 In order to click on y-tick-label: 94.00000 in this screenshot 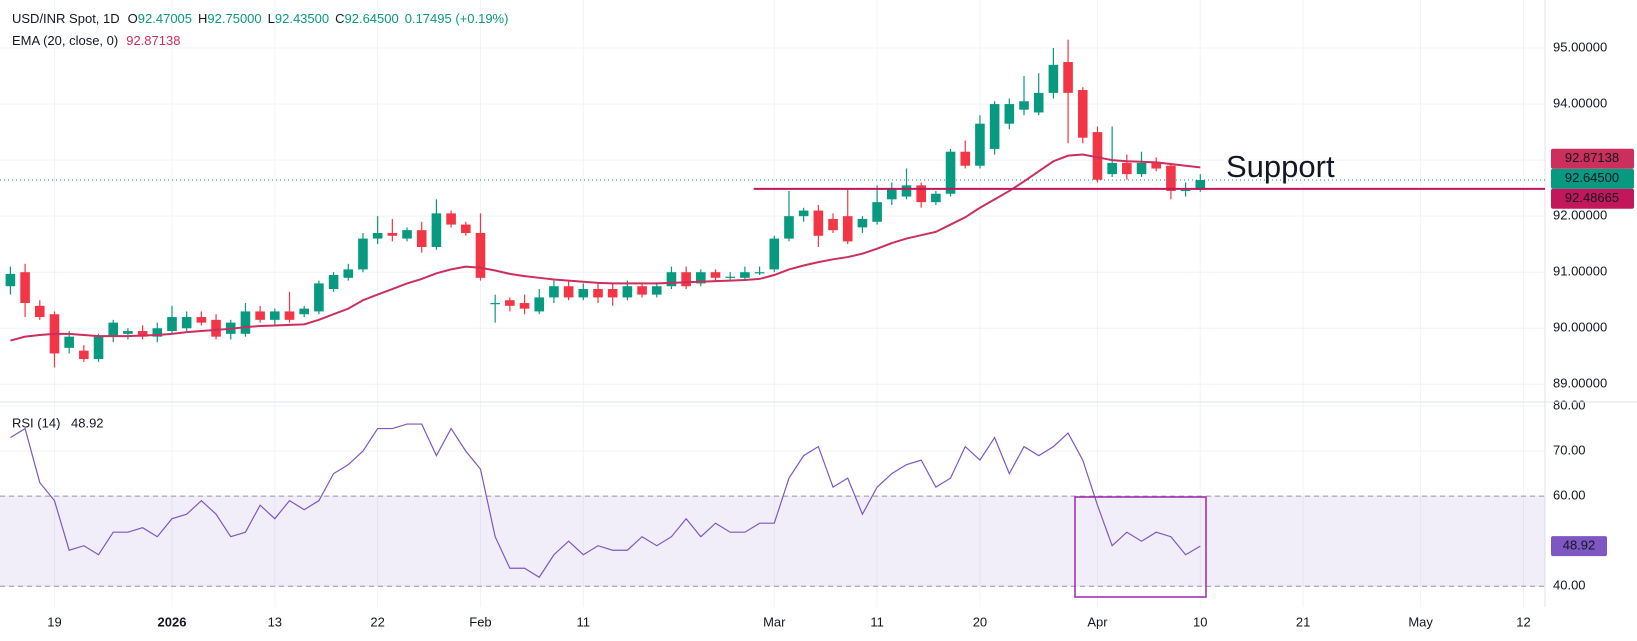, I will do `click(1580, 103)`.